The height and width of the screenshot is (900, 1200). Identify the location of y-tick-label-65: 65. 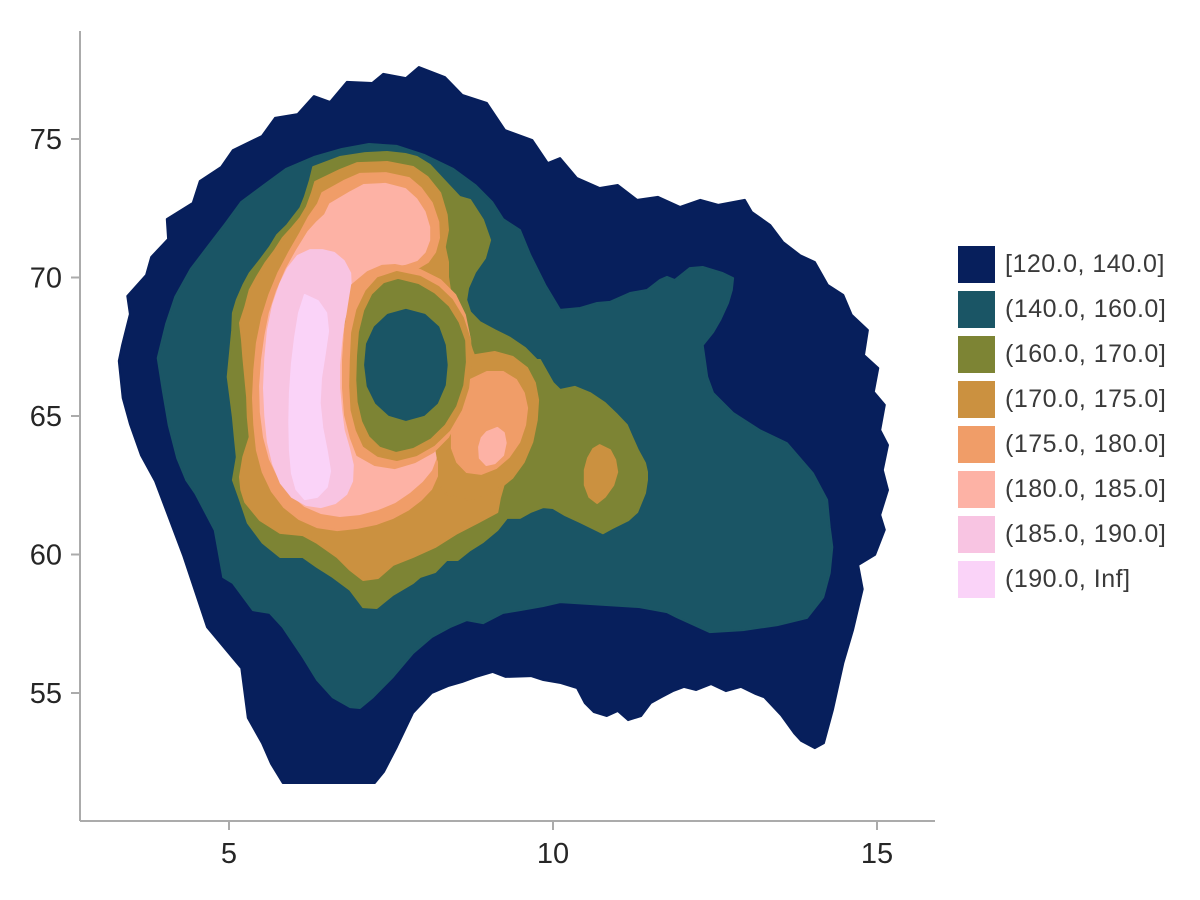
(46, 417).